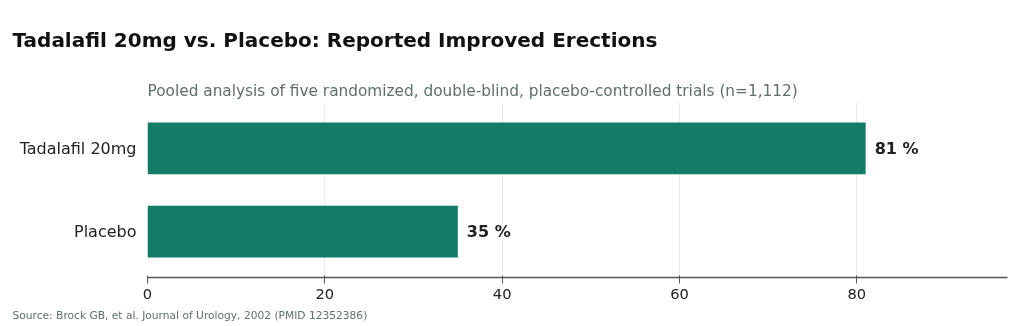 The height and width of the screenshot is (326, 1024). What do you see at coordinates (472, 90) in the screenshot?
I see `chart-subtitle: Pooled analysis of five randomized, double-blind, placebo-controlled trials (n=1,112)` at bounding box center [472, 90].